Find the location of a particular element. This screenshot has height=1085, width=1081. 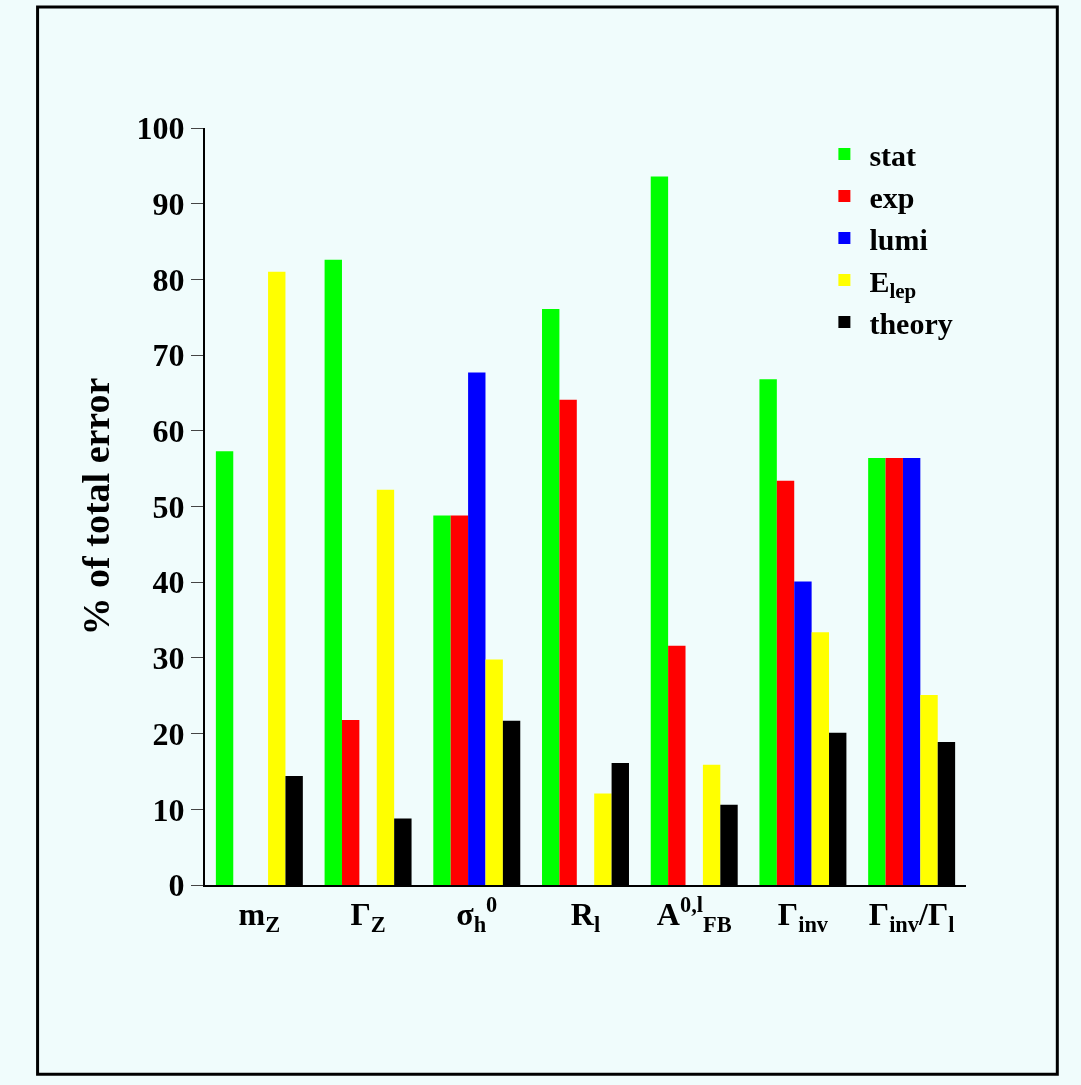

y-tick-label: 20 is located at coordinates (168, 733).